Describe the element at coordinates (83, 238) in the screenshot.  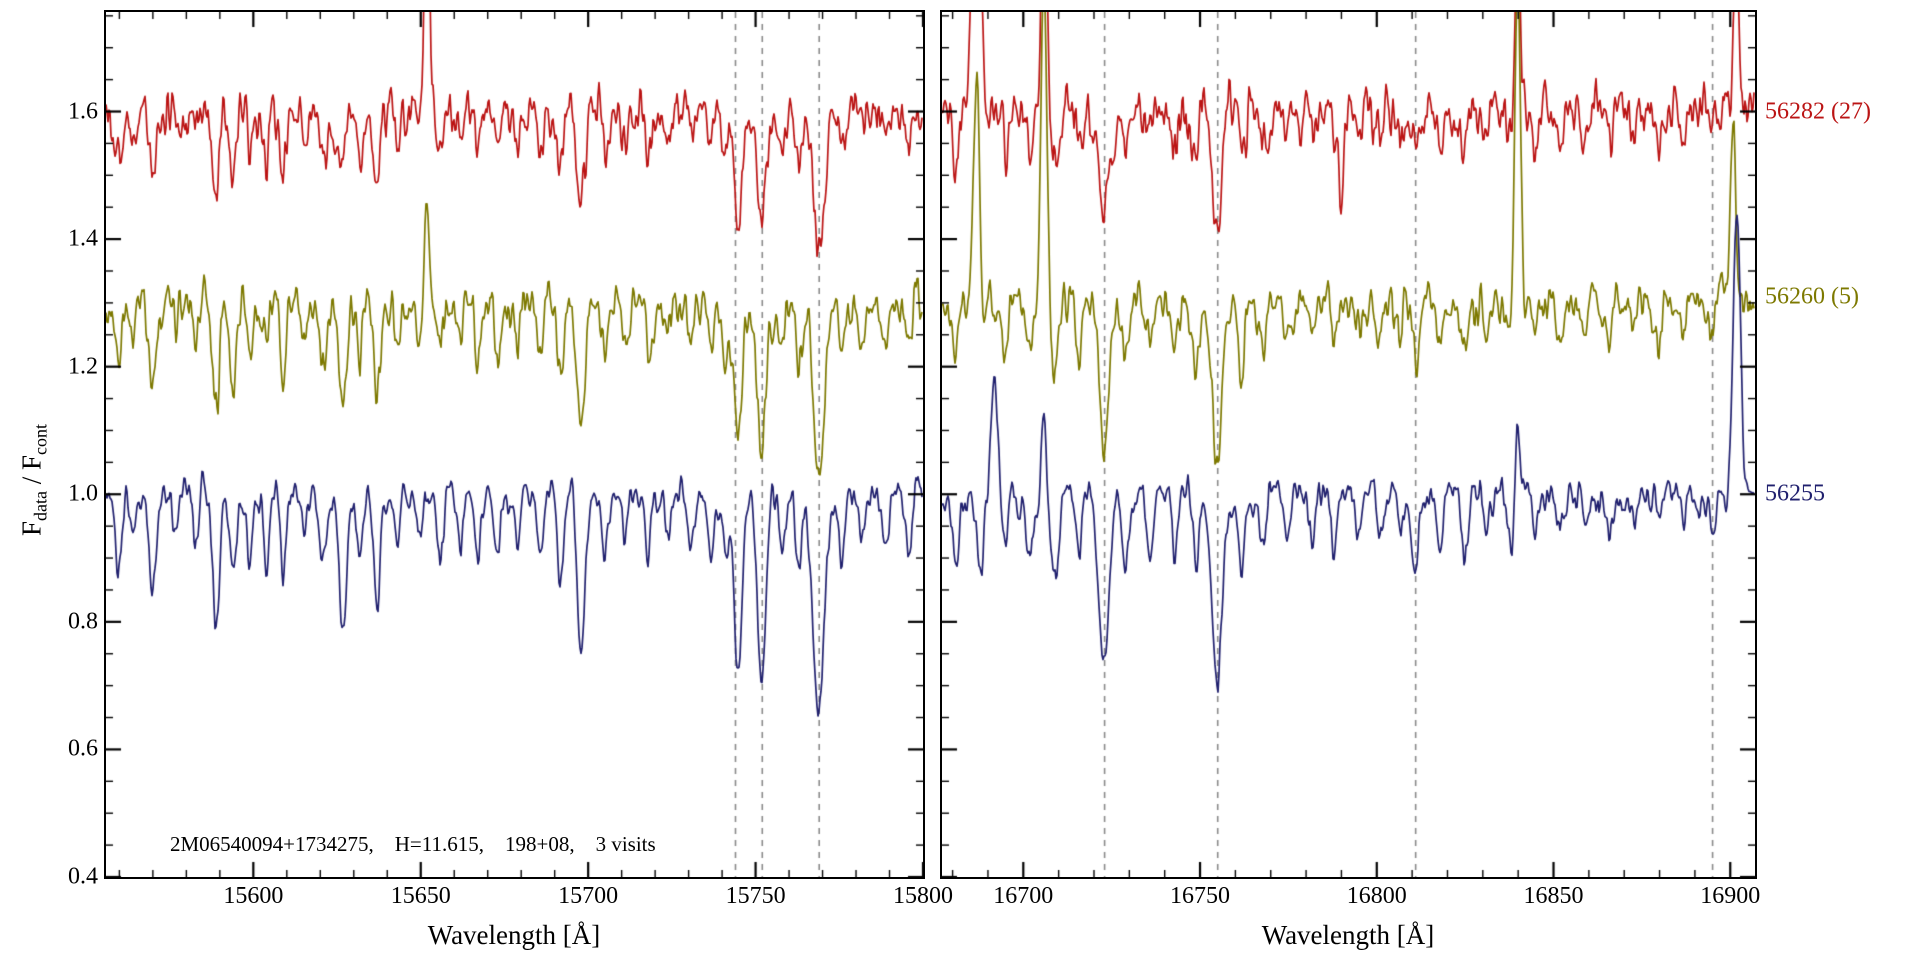
I see `y-tick-label: 1.4` at that location.